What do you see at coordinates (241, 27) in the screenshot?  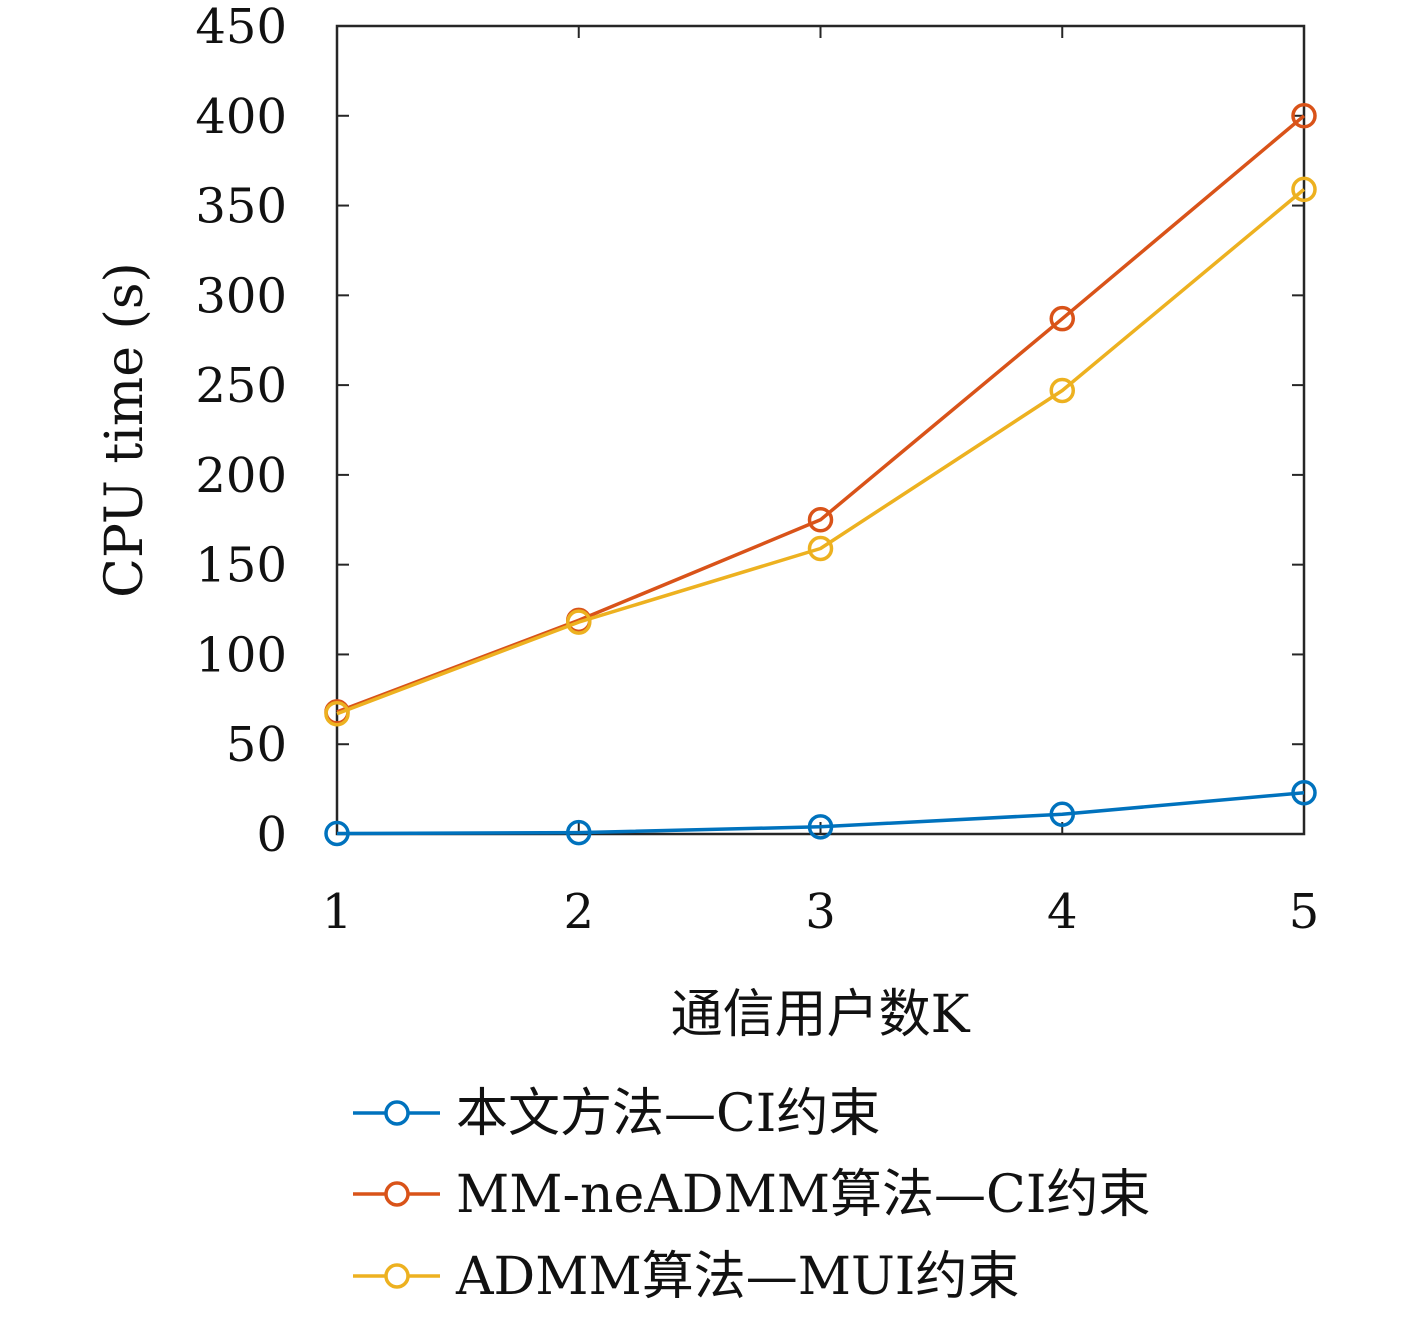 I see `y-tick-label: 450` at bounding box center [241, 27].